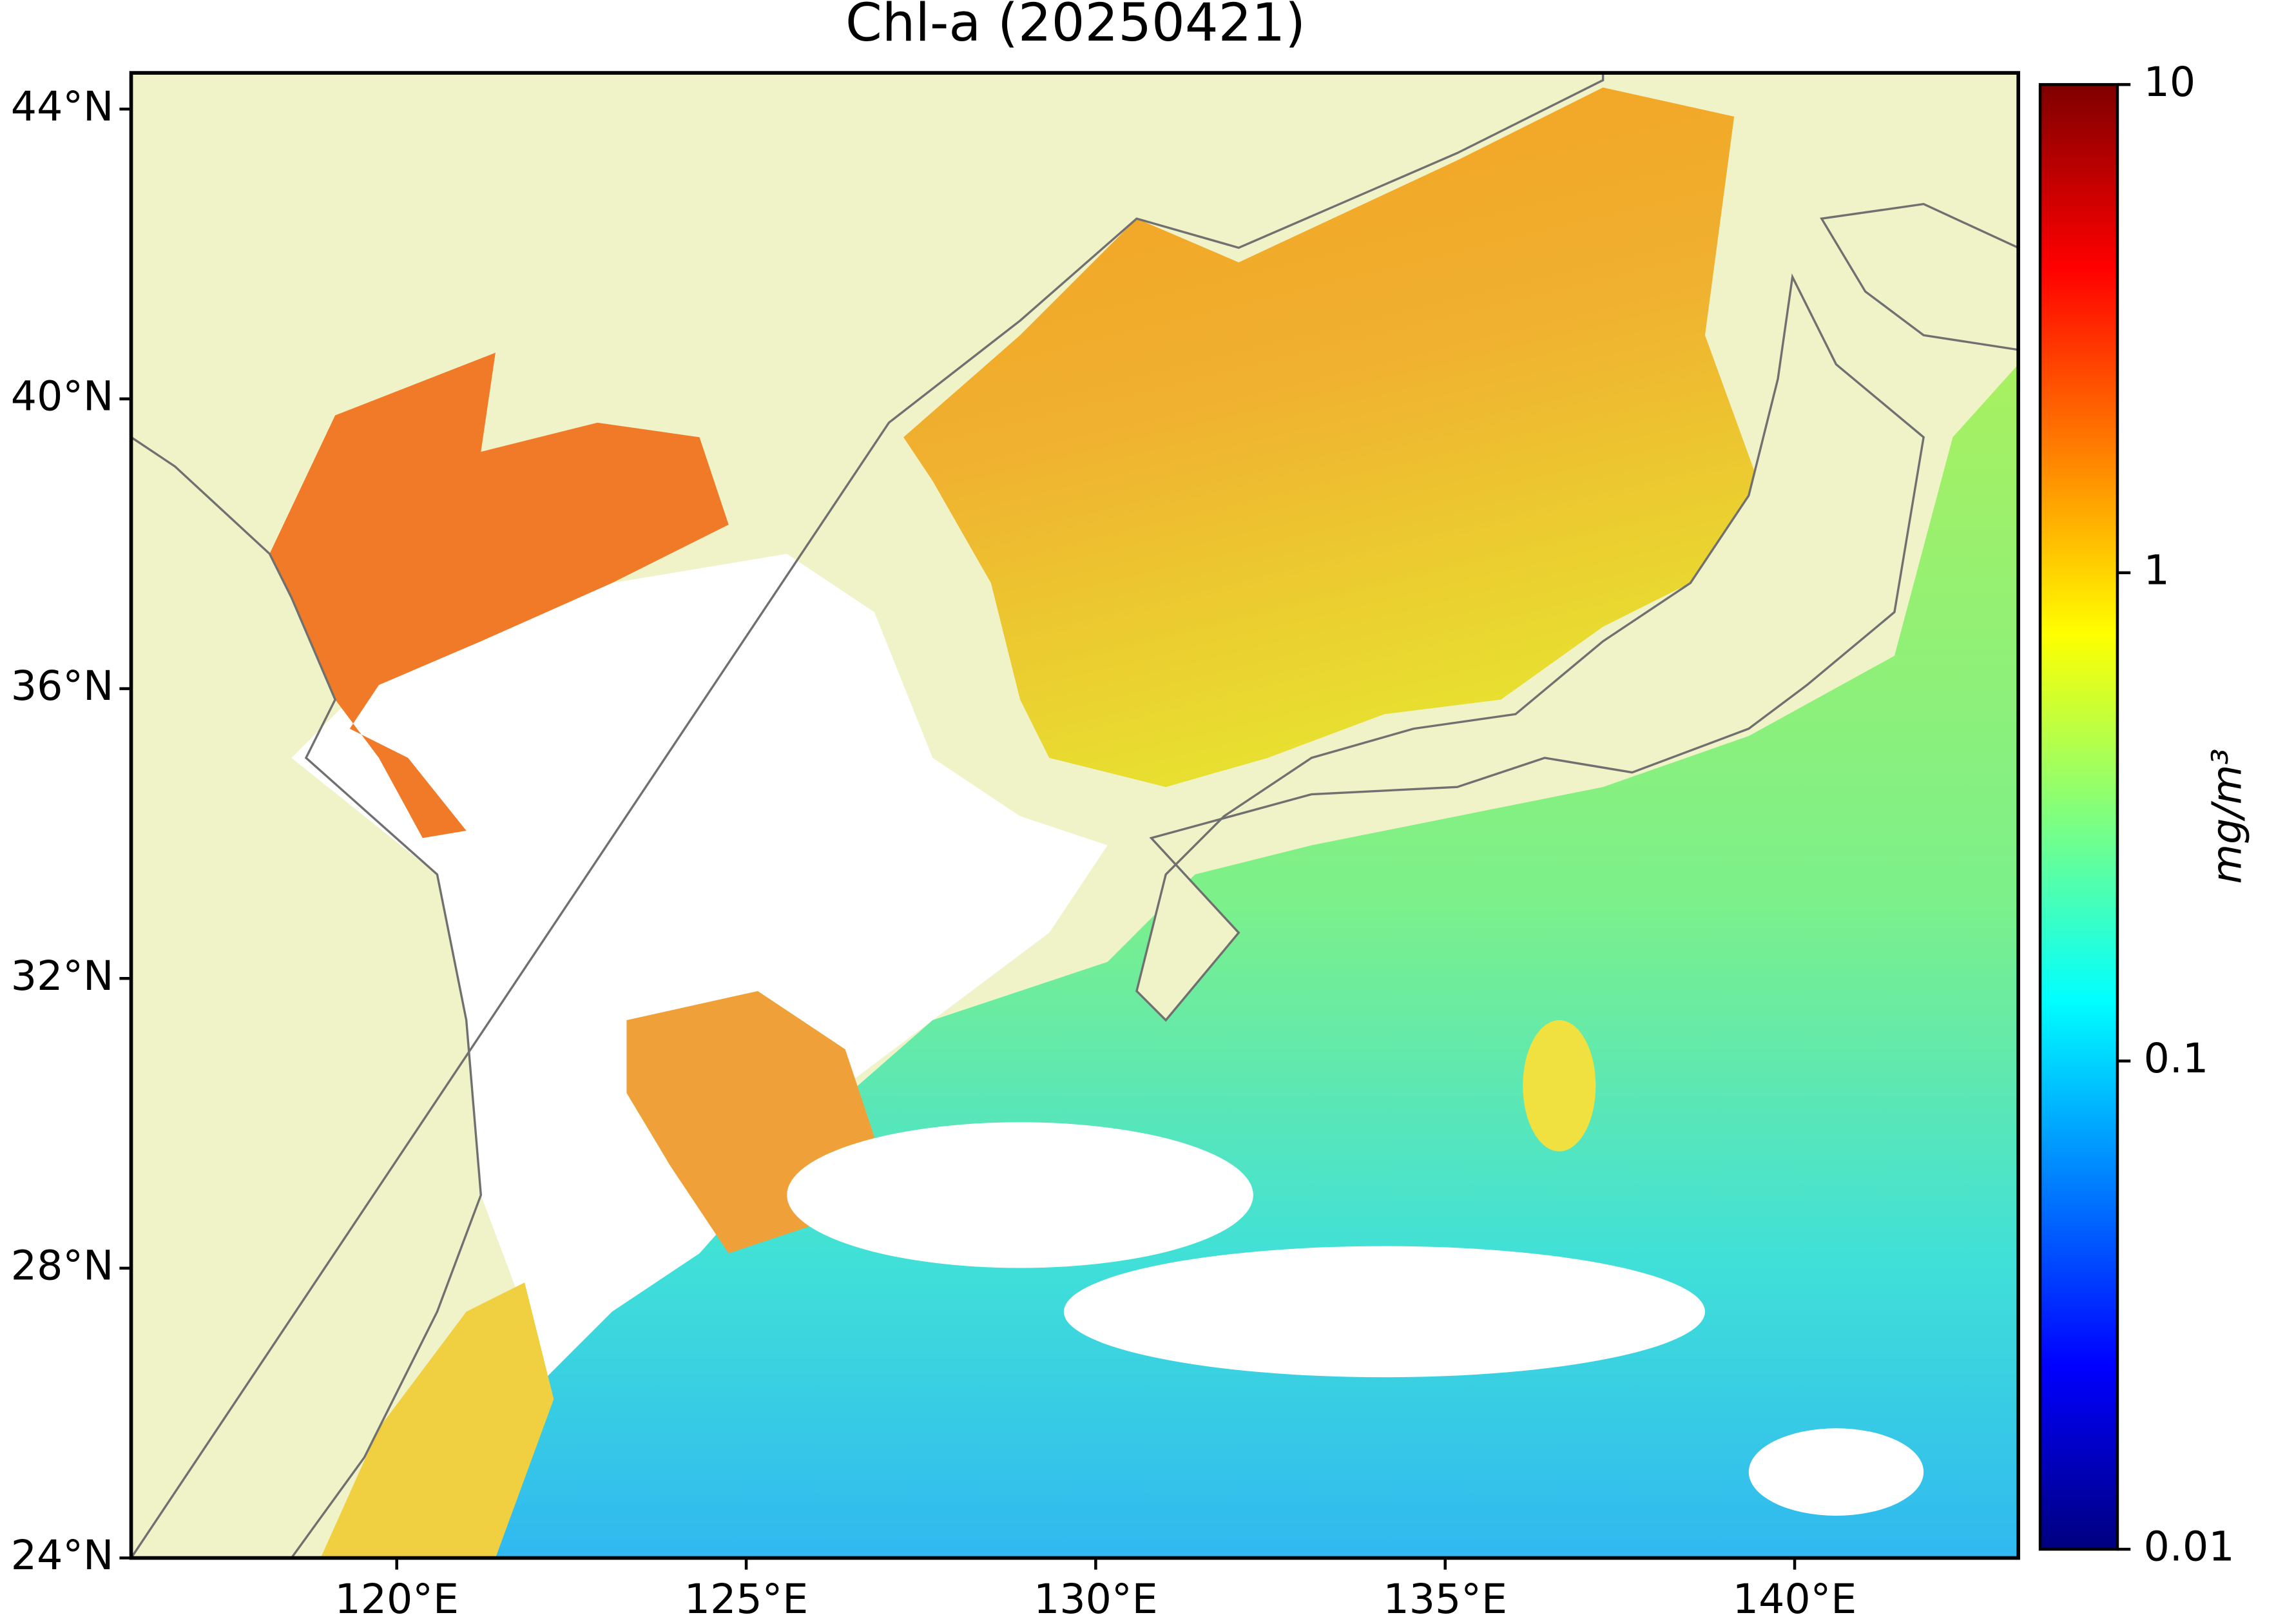 The width and height of the screenshot is (2285, 1624). Describe the element at coordinates (2170, 82) in the screenshot. I see `colorbar-tick-label: 10` at that location.